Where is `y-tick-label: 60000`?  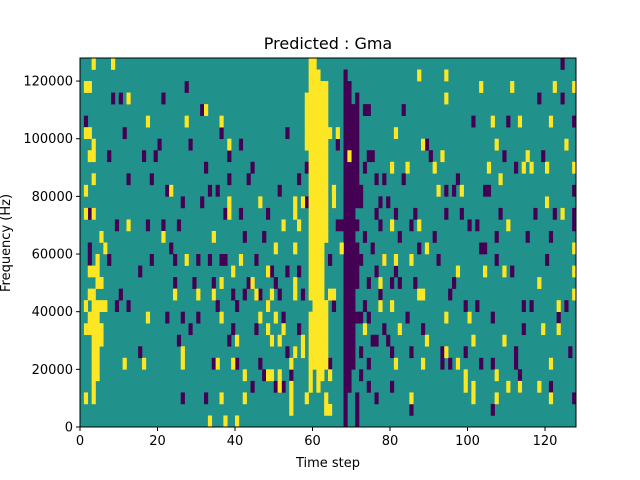
y-tick-label: 60000 is located at coordinates (52, 255).